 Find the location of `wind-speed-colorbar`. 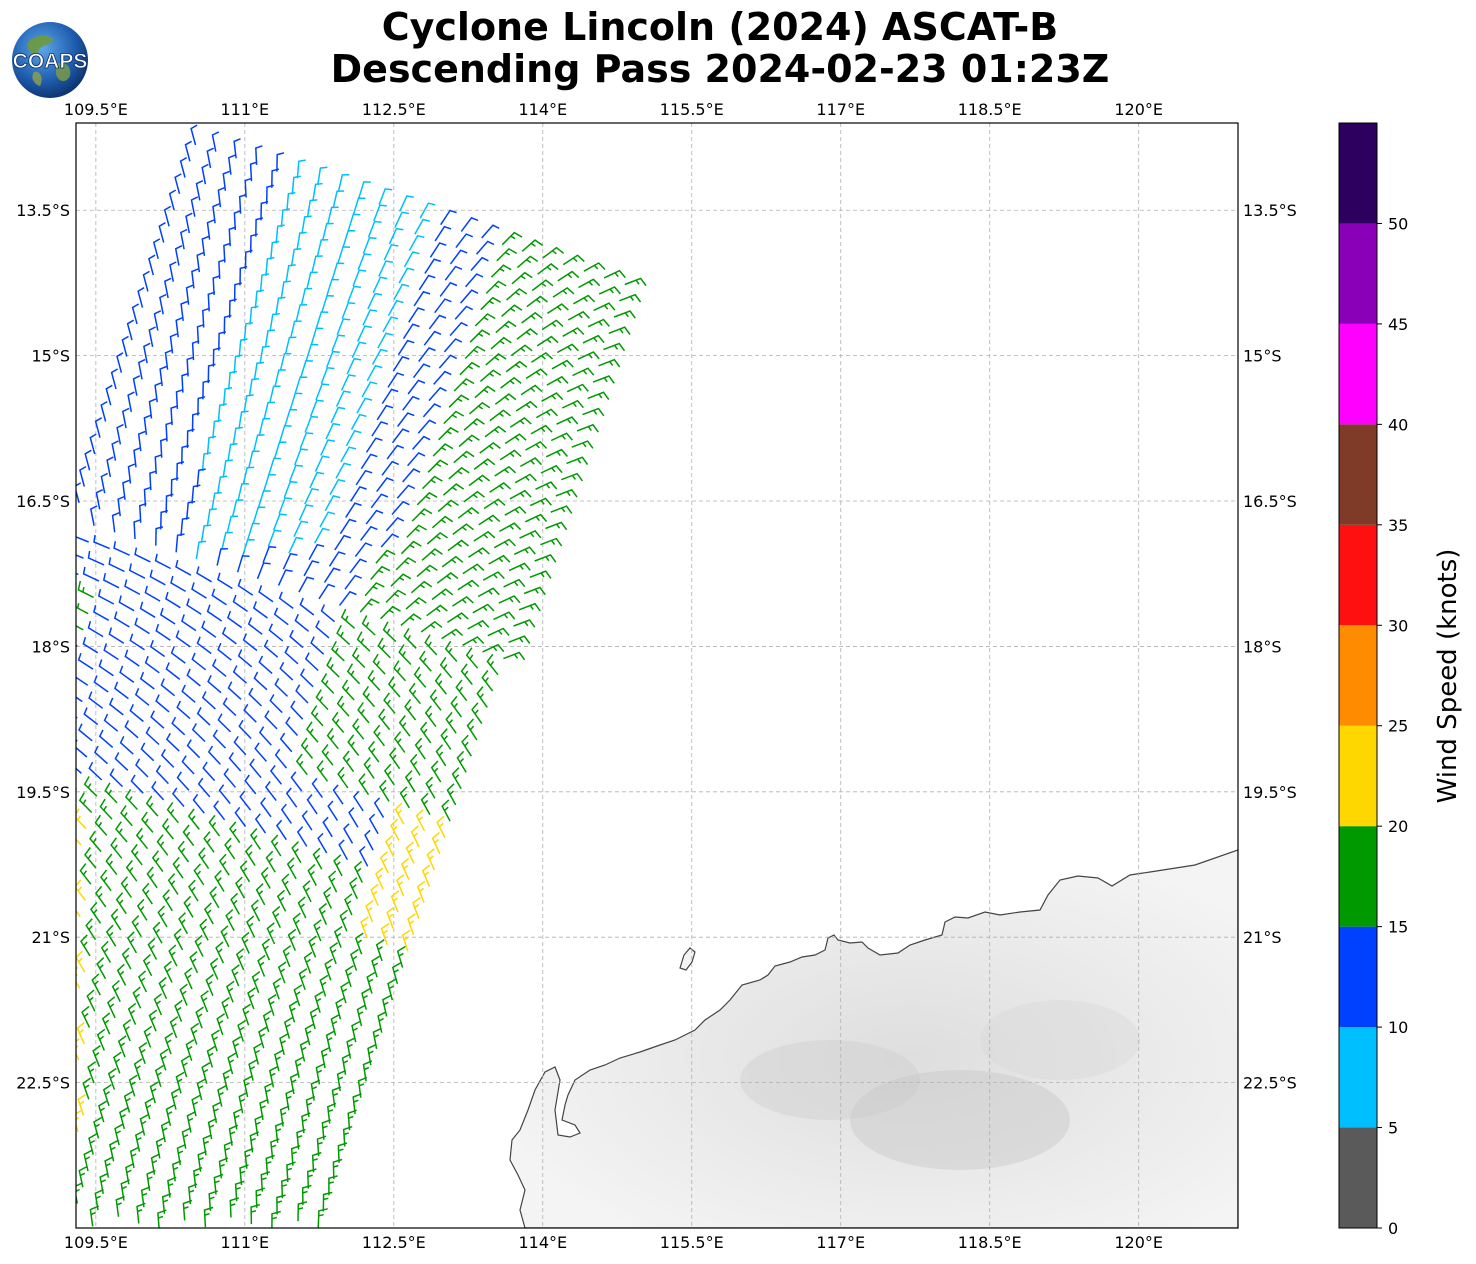

wind-speed-colorbar is located at coordinates (1358, 675).